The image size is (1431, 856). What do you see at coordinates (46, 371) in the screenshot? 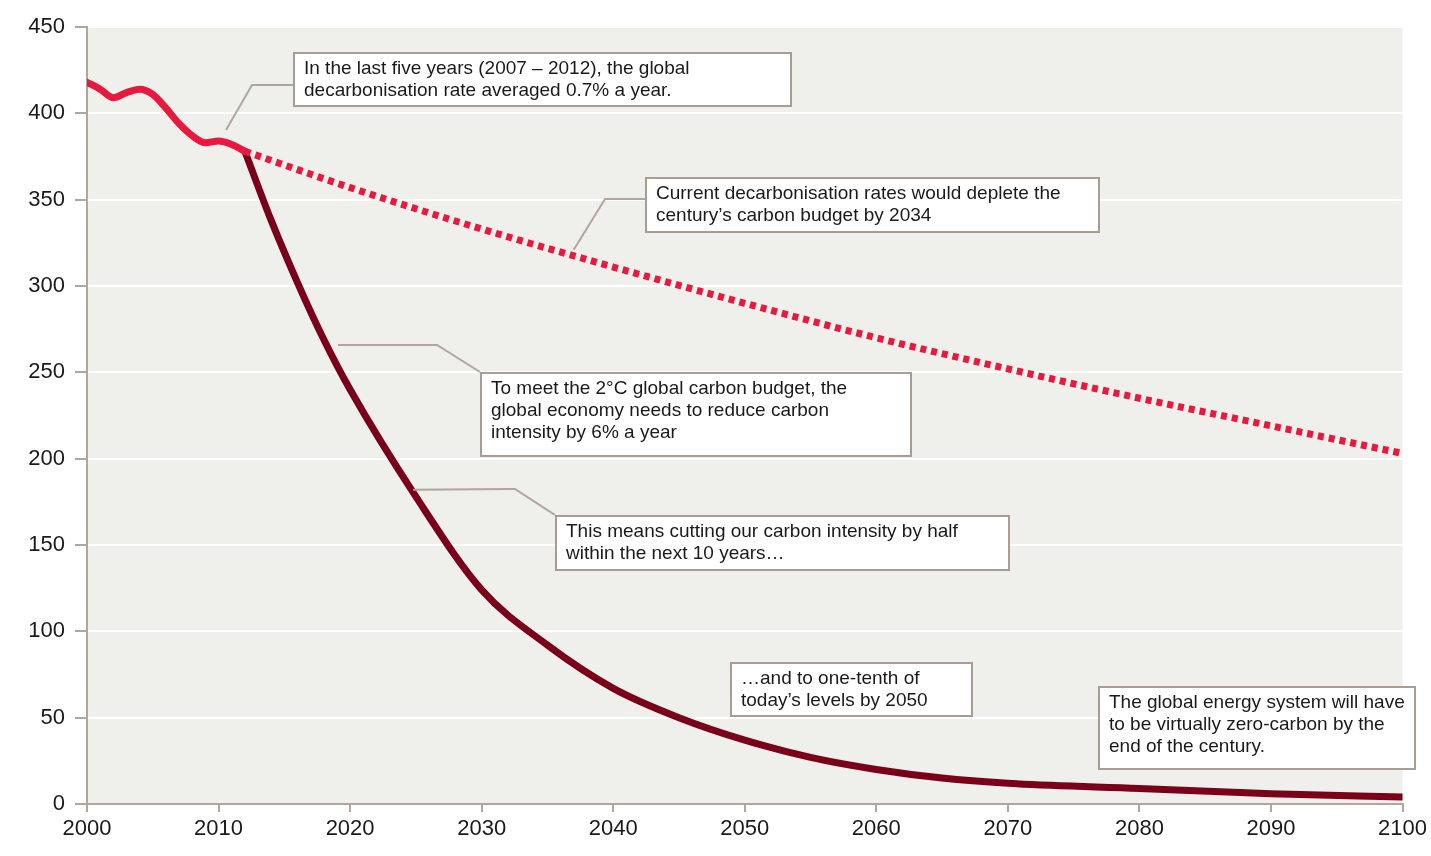
I see `y-tick-label: 250` at bounding box center [46, 371].